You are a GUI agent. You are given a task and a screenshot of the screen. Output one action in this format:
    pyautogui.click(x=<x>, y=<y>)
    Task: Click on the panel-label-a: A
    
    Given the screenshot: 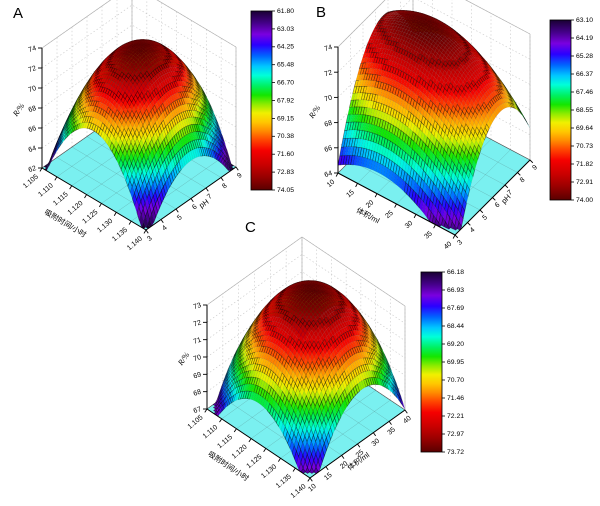 What is the action you would take?
    pyautogui.click(x=18, y=13)
    